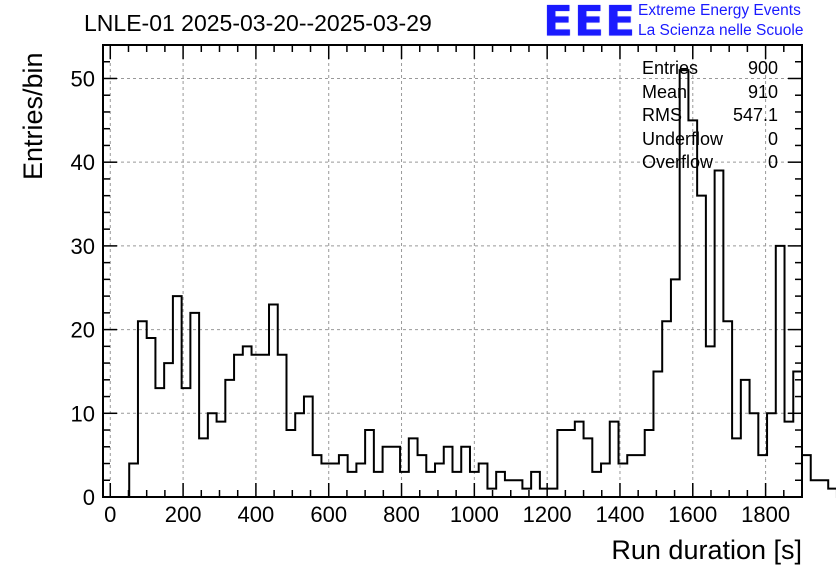 This screenshot has height=572, width=836. Describe the element at coordinates (665, 91) in the screenshot. I see `stat-key: Mean` at that location.